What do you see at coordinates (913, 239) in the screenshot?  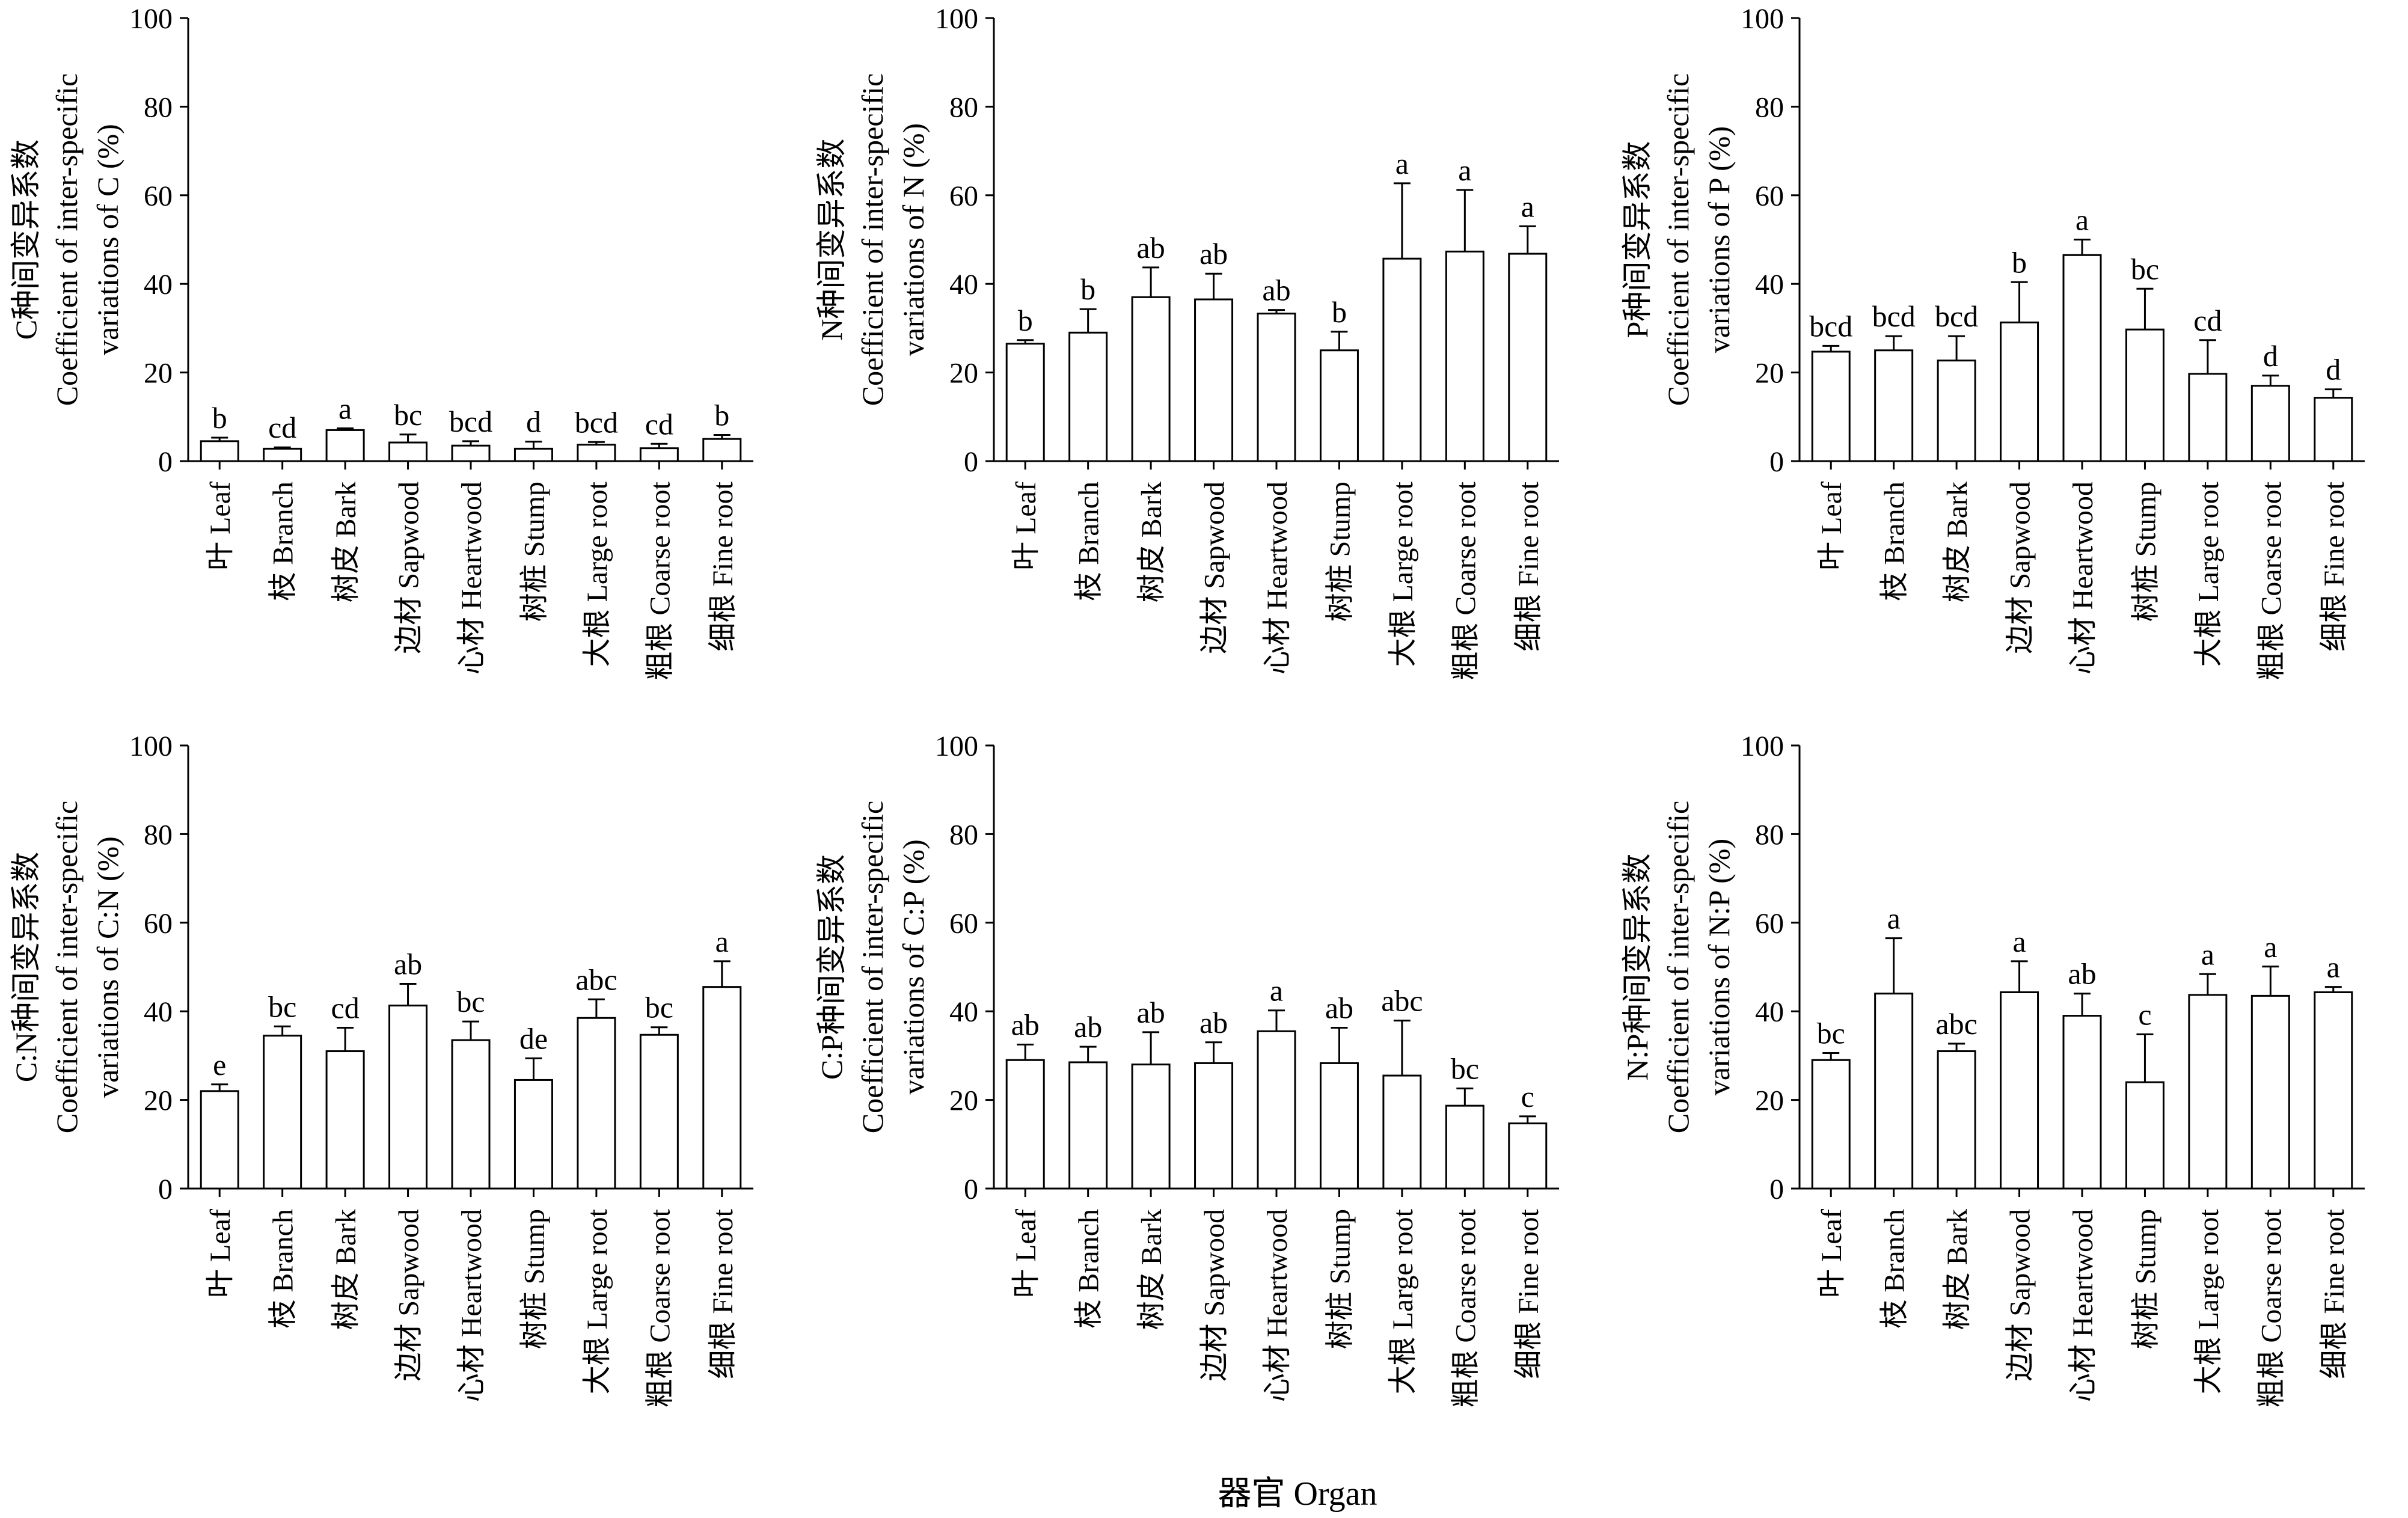 I see `y-axis-label: variations of N (%)` at bounding box center [913, 239].